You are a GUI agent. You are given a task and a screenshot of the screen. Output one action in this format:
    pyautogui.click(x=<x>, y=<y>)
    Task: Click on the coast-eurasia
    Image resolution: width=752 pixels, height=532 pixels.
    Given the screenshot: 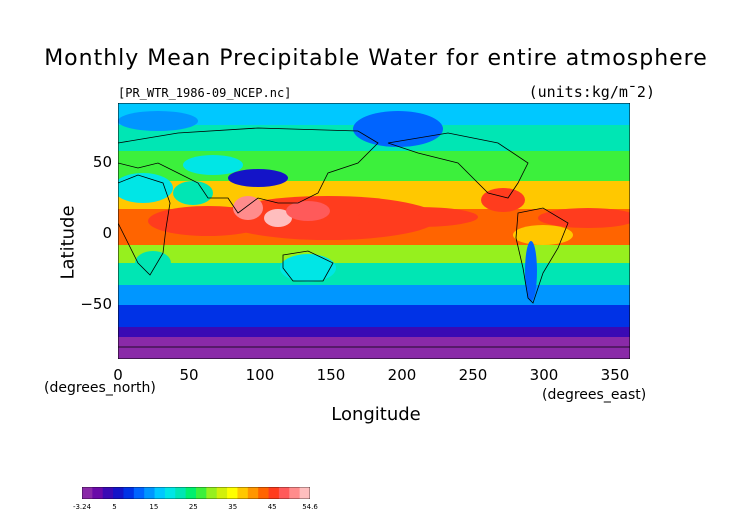 What is the action you would take?
    pyautogui.click(x=248, y=170)
    